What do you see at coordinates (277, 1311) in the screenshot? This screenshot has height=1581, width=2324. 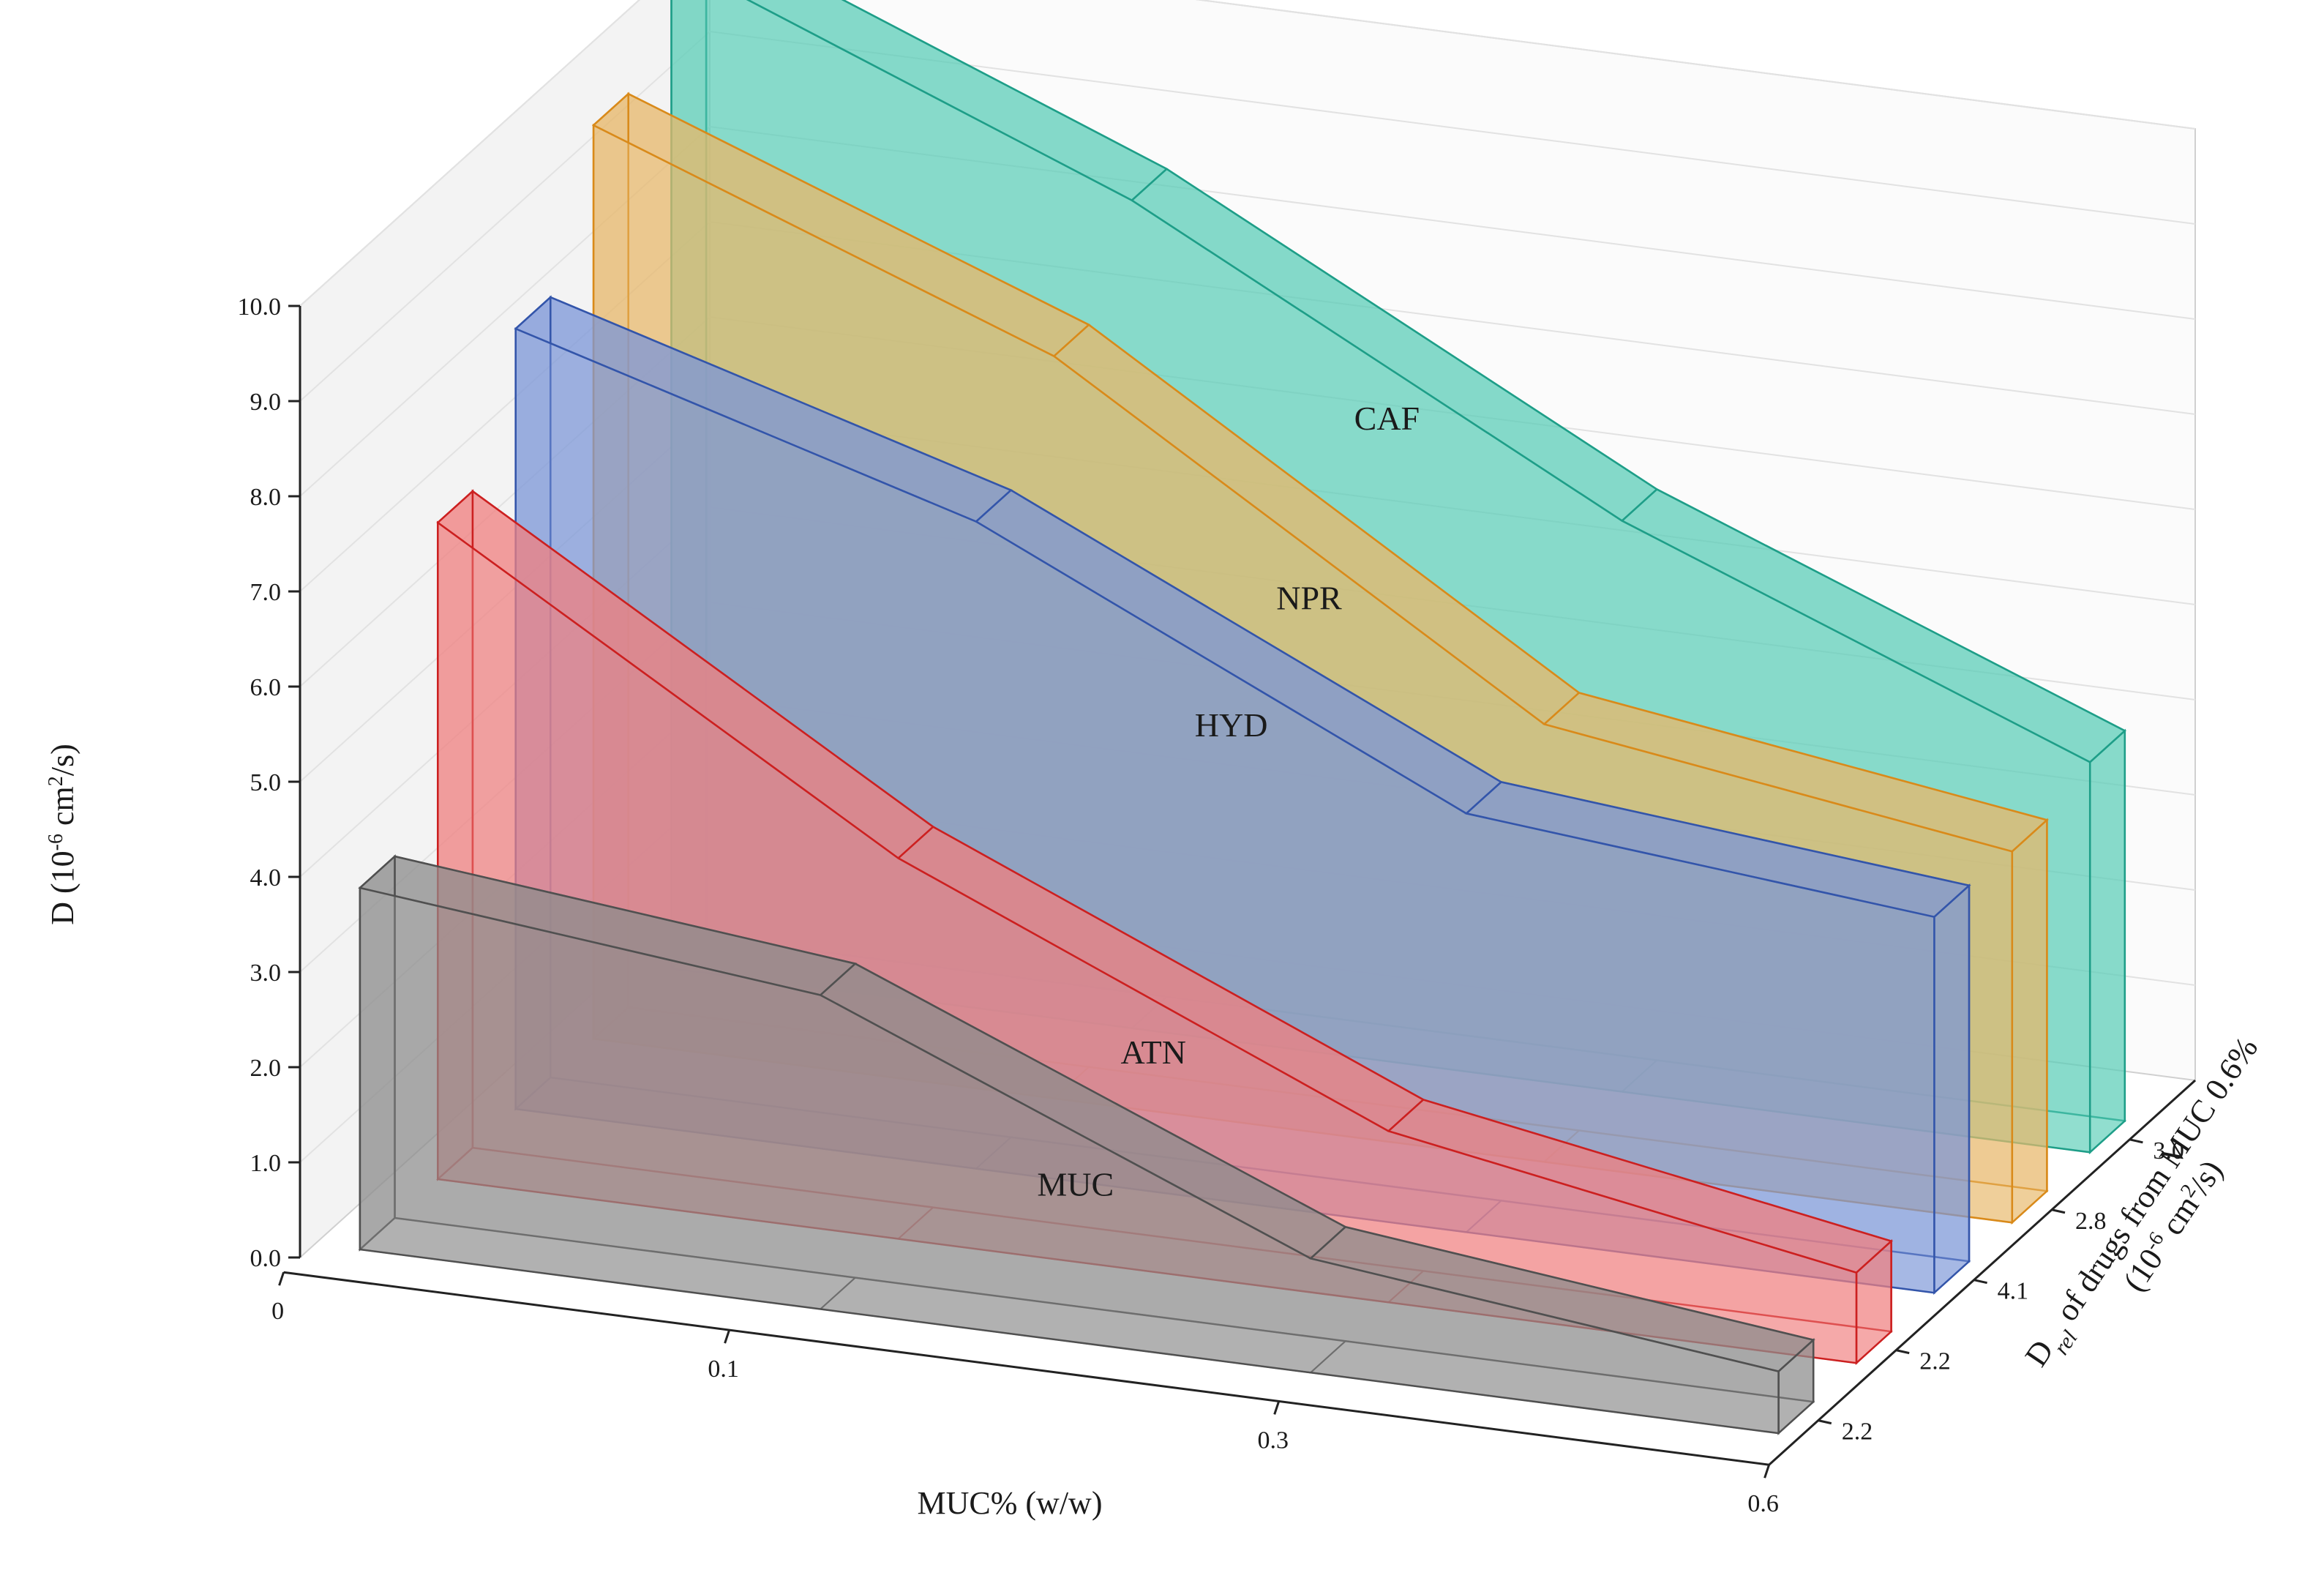 I see `x-tick-label: 0` at bounding box center [277, 1311].